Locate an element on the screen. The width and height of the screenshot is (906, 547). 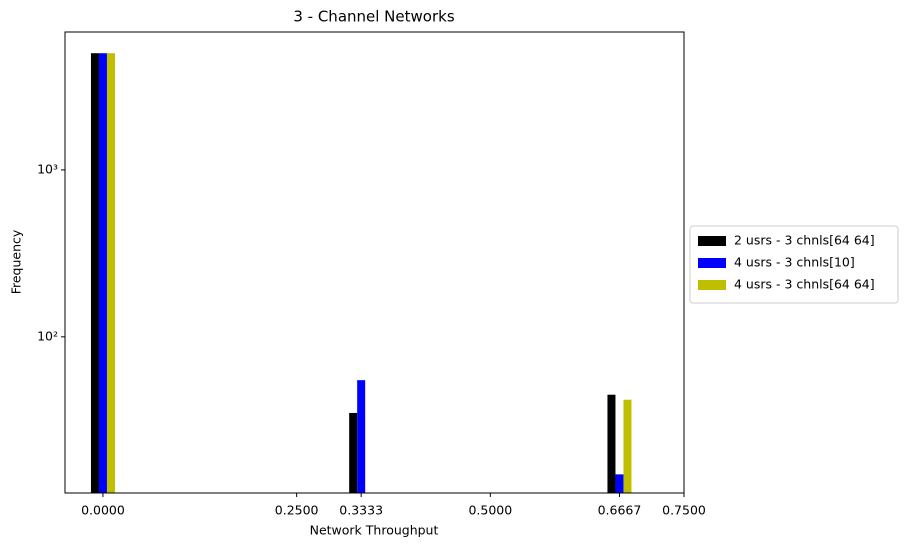
x-tick-label: 0.3333 is located at coordinates (361, 510).